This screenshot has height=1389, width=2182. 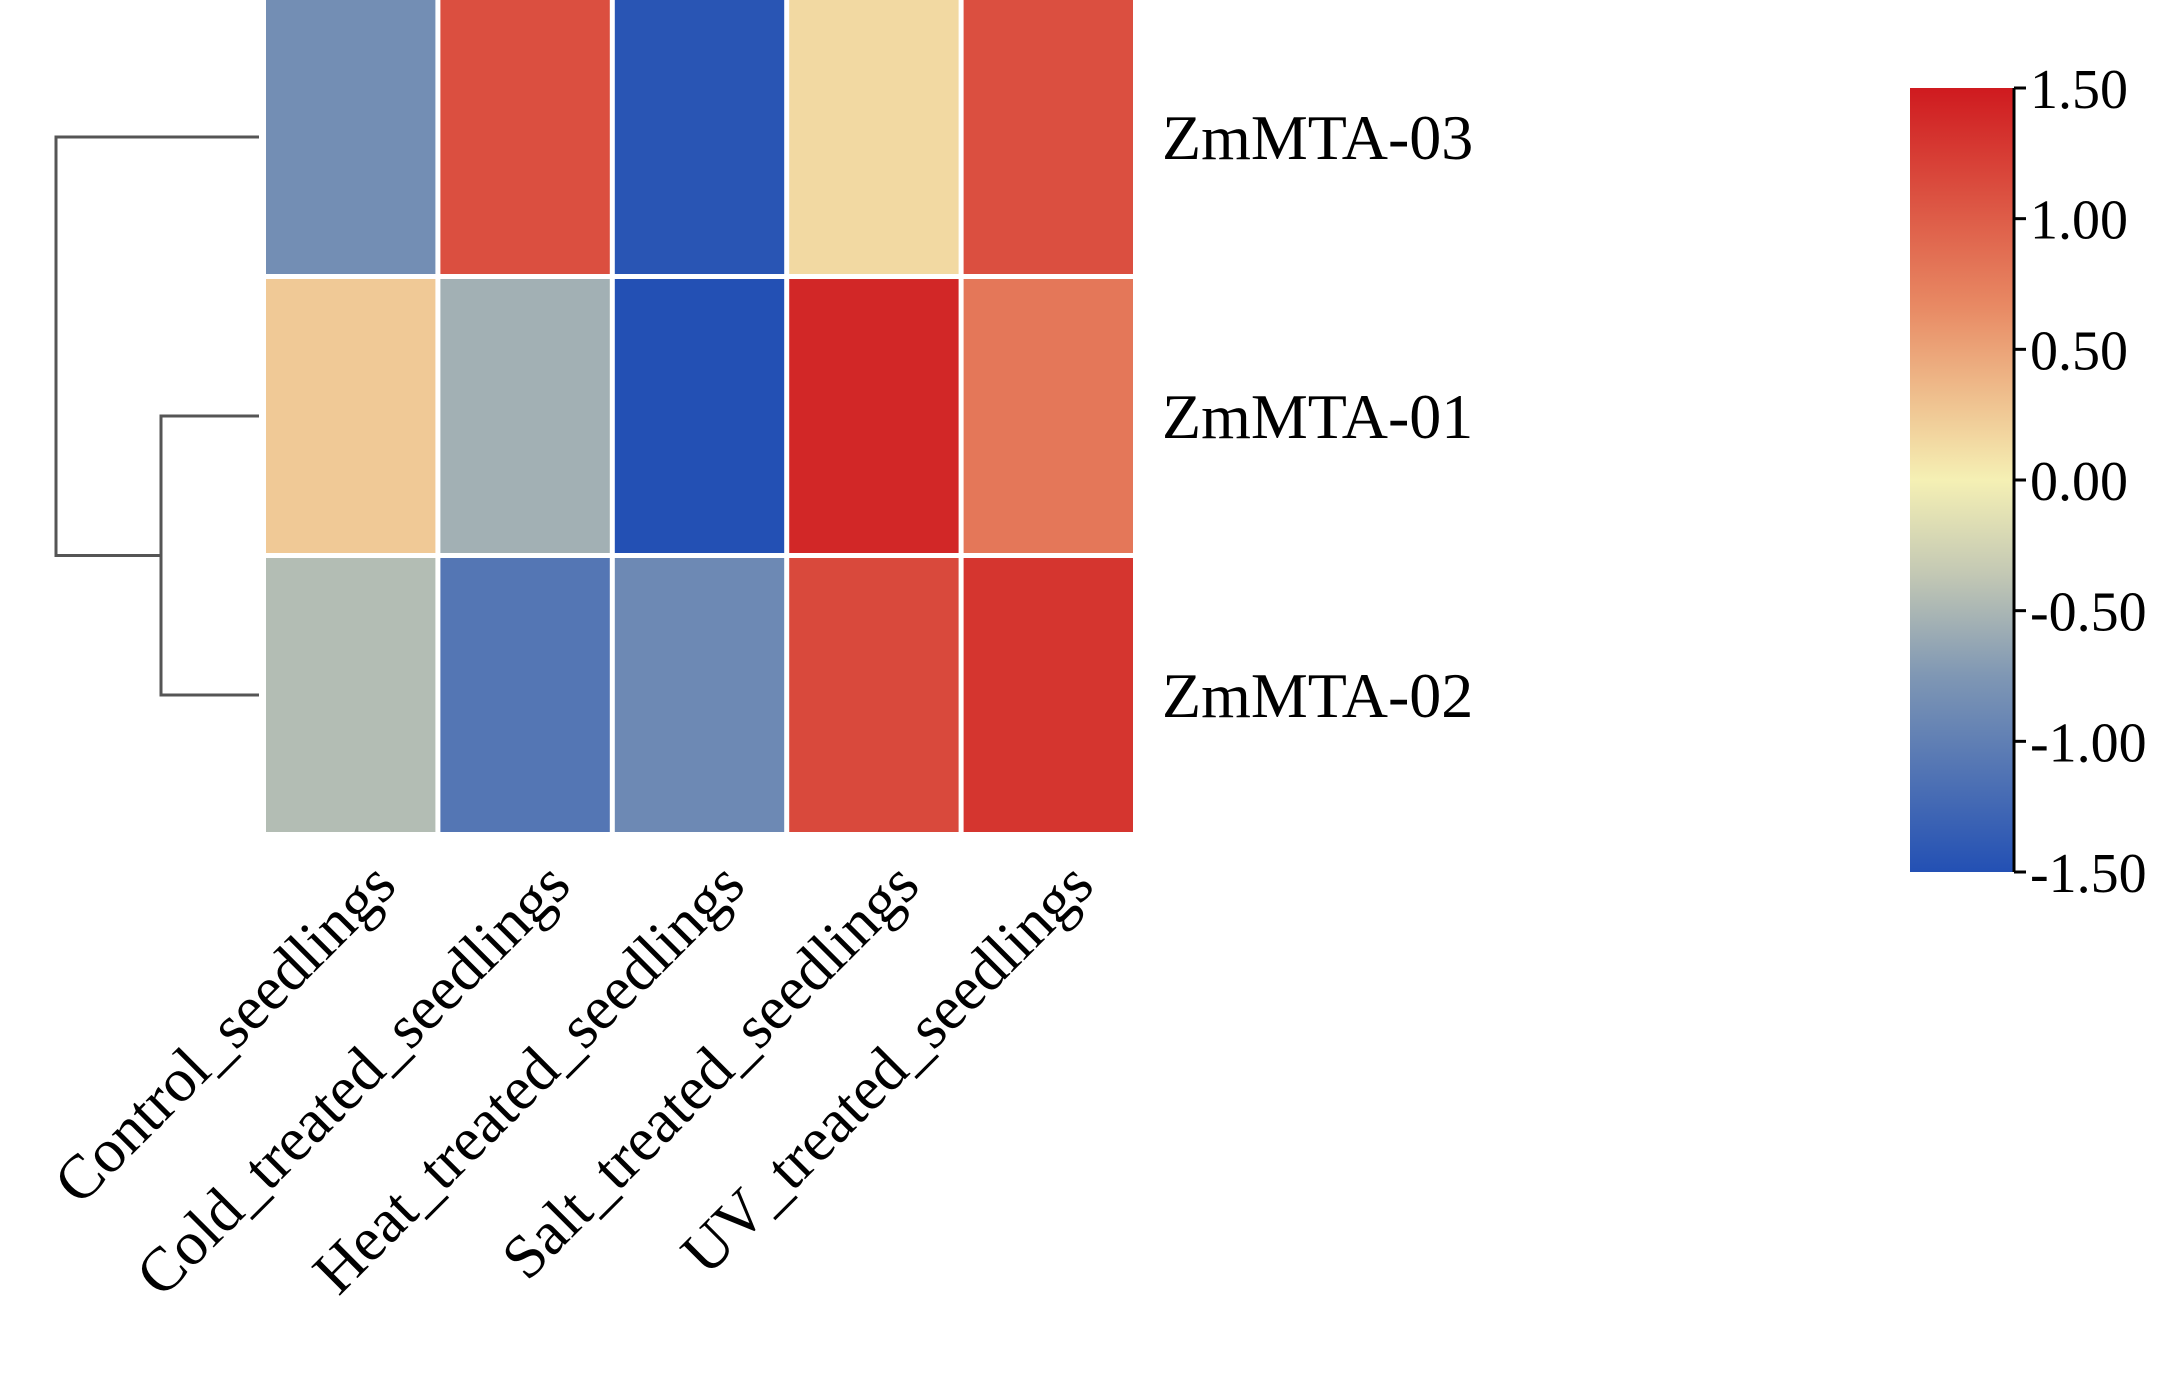 What do you see at coordinates (2088, 874) in the screenshot?
I see `colorbar-tick-label: -1.50` at bounding box center [2088, 874].